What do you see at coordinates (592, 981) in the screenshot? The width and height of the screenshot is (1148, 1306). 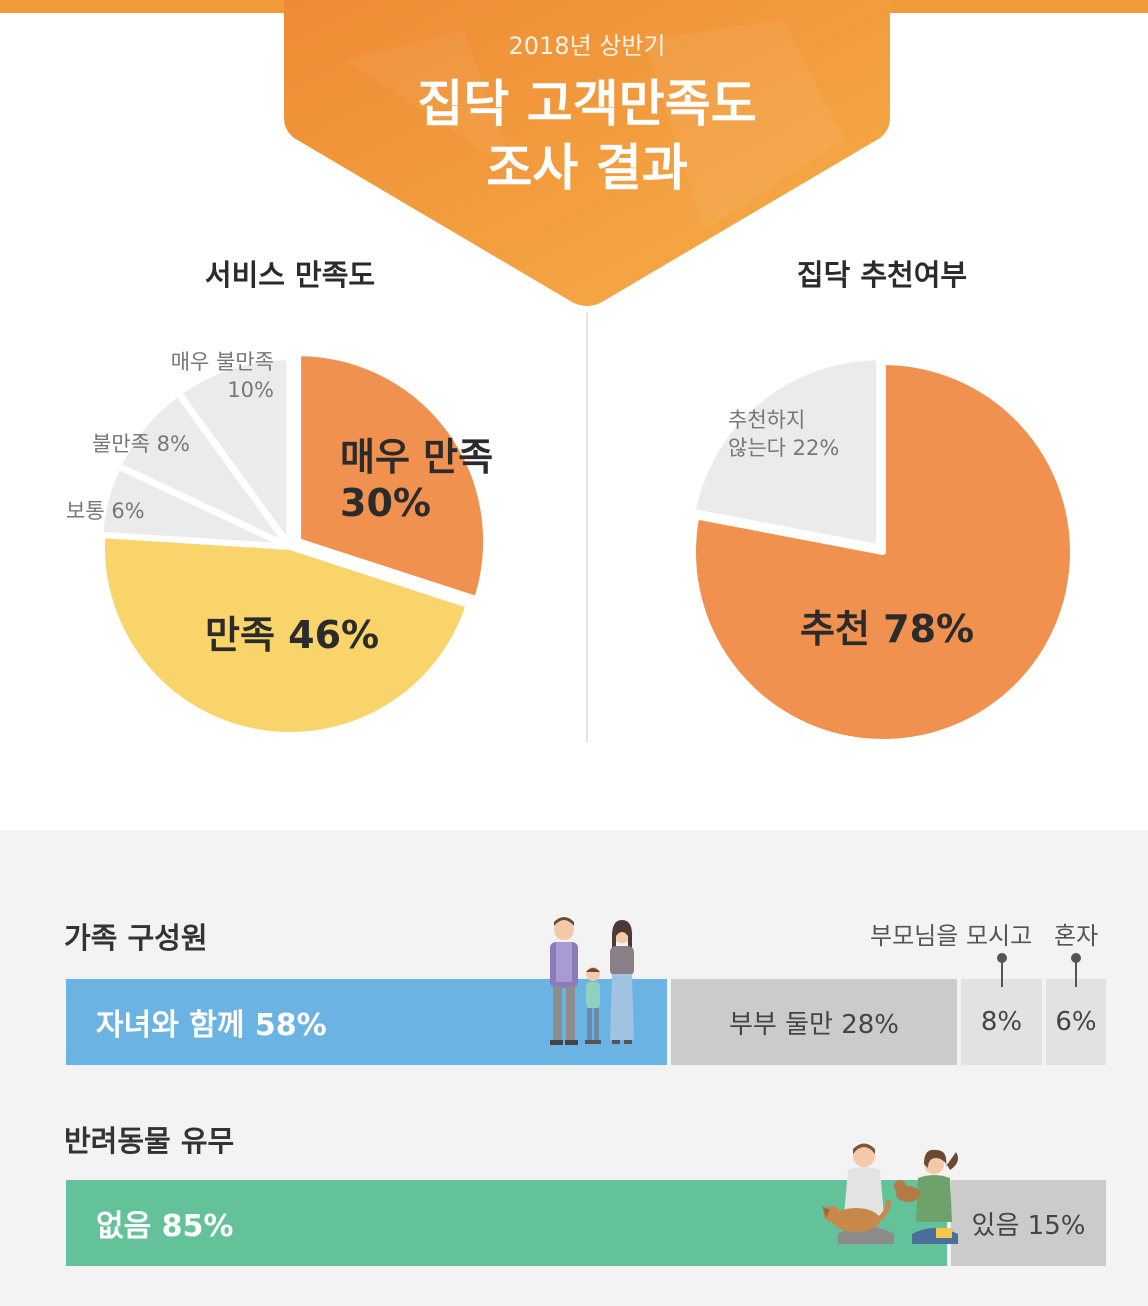 I see `family-illustration` at bounding box center [592, 981].